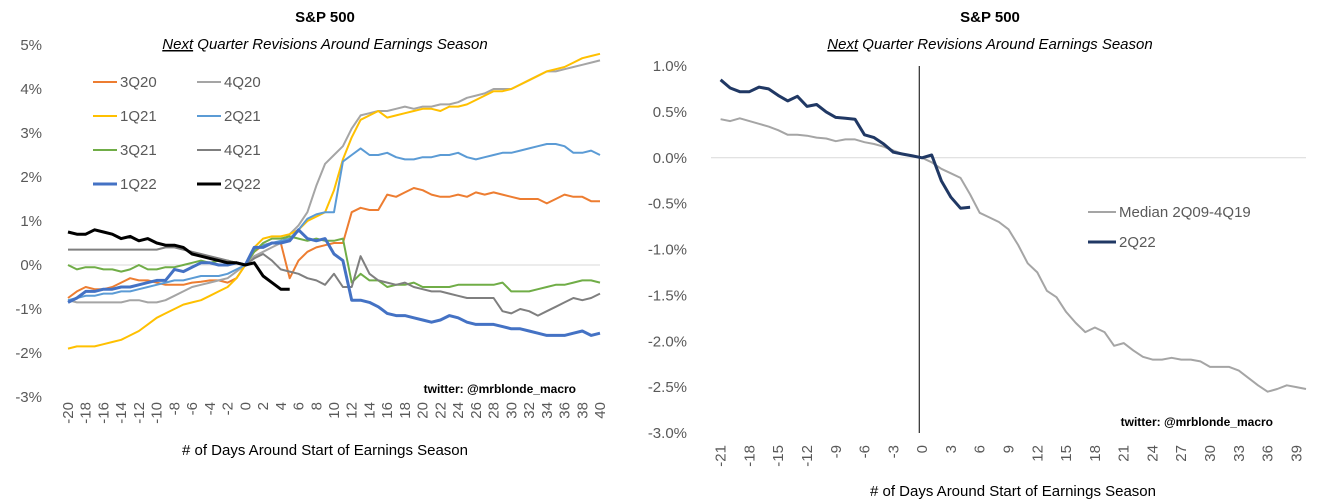 Image resolution: width=1317 pixels, height=504 pixels. I want to click on series-line-2q21, so click(334, 222).